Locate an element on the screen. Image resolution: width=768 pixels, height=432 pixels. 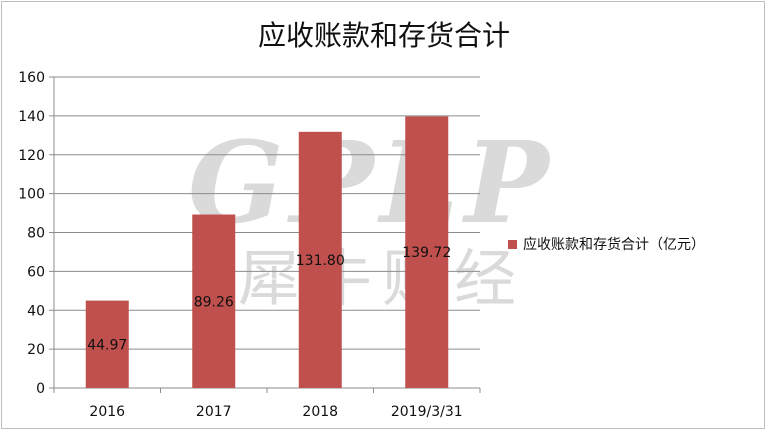
y-tick-label: 100 is located at coordinates (31, 195).